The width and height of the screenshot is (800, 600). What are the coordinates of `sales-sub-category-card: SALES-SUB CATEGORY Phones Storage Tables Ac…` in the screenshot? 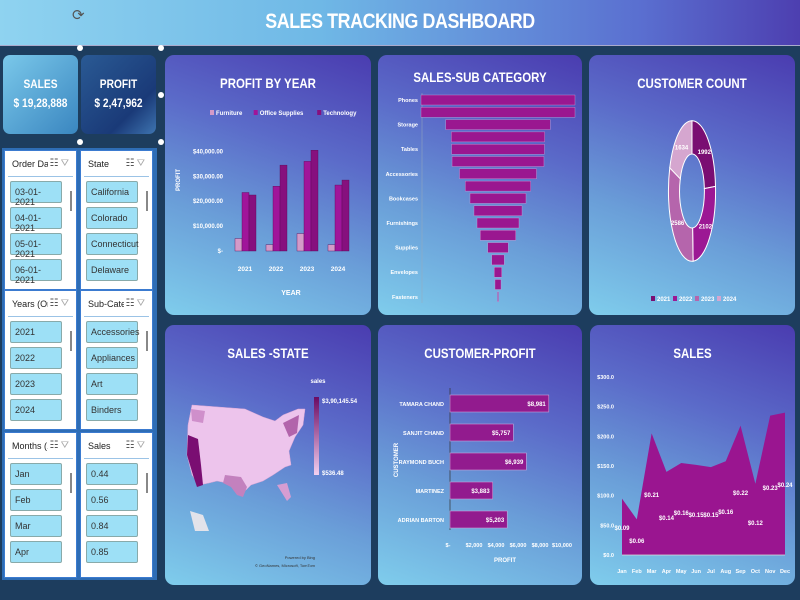 It's located at (480, 185).